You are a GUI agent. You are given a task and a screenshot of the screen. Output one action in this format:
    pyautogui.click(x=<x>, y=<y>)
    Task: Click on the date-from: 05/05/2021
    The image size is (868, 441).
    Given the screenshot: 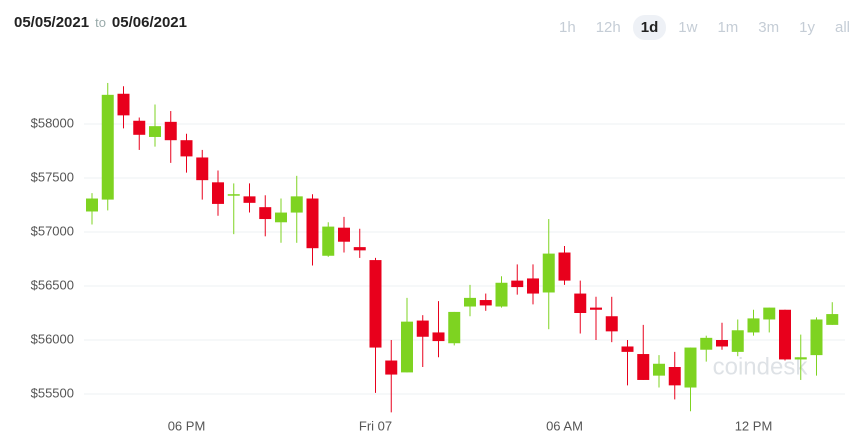 What is the action you would take?
    pyautogui.click(x=52, y=22)
    